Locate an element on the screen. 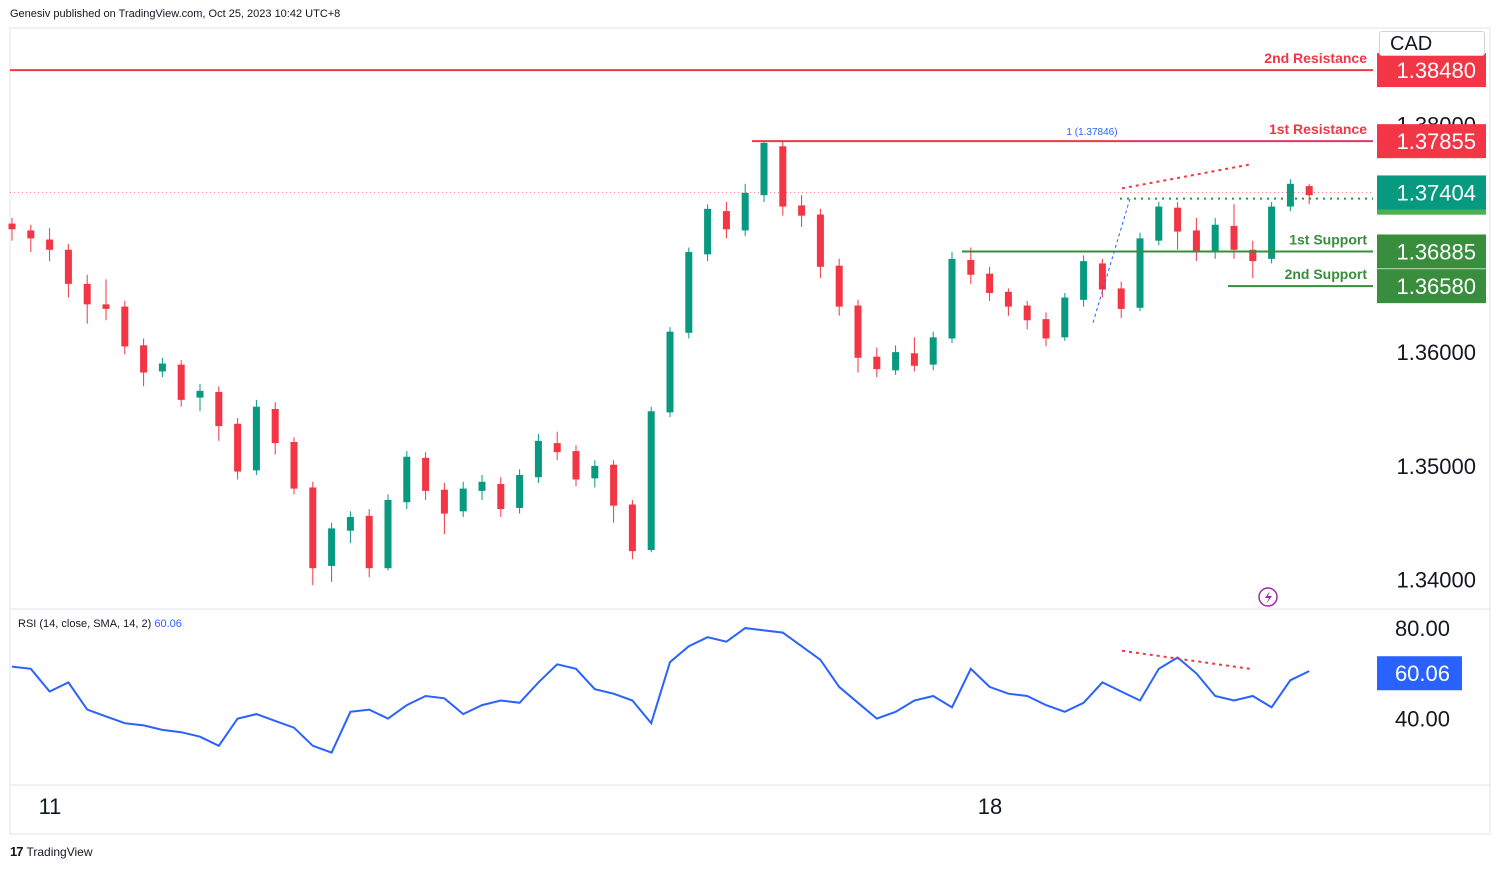 The image size is (1500, 869). last-price-box: 1.37404 is located at coordinates (1436, 192).